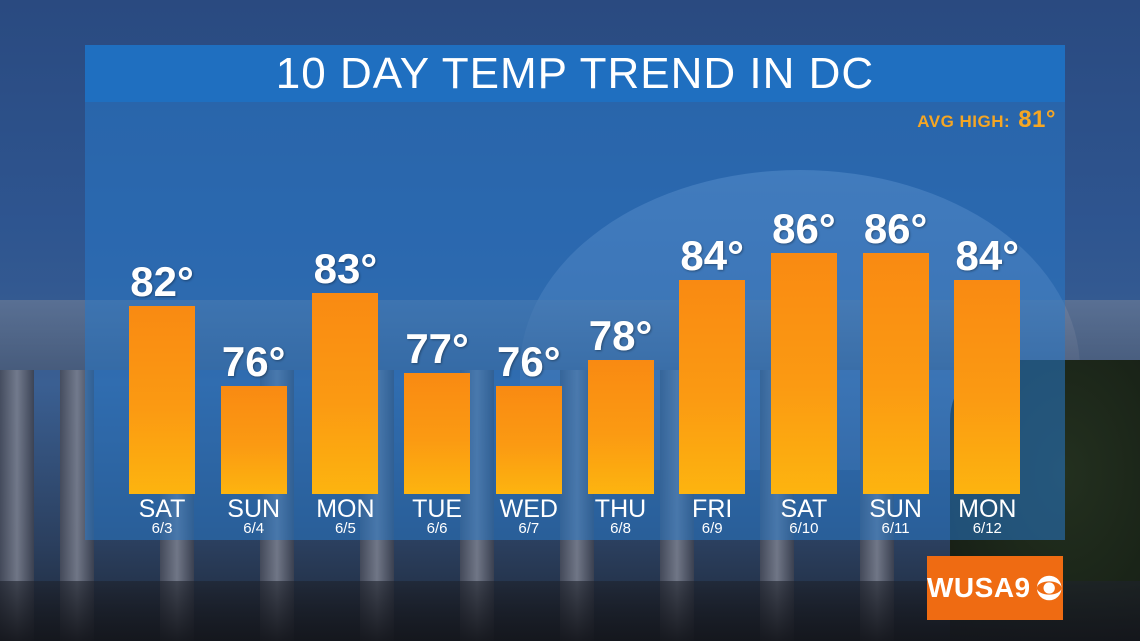 The width and height of the screenshot is (1140, 641). What do you see at coordinates (1049, 588) in the screenshot?
I see `cbs-eye-icon` at bounding box center [1049, 588].